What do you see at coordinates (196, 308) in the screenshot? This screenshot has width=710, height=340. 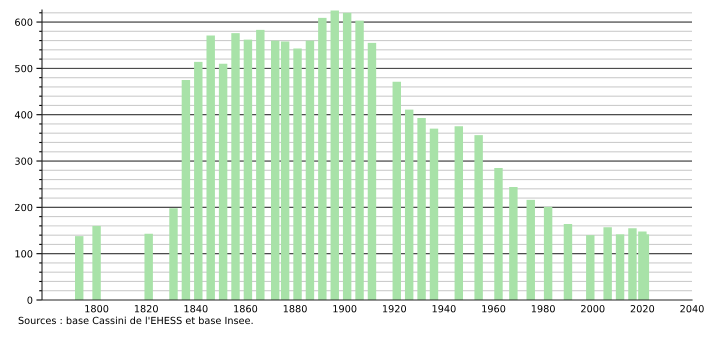 I see `x-tick-label: 1840` at bounding box center [196, 308].